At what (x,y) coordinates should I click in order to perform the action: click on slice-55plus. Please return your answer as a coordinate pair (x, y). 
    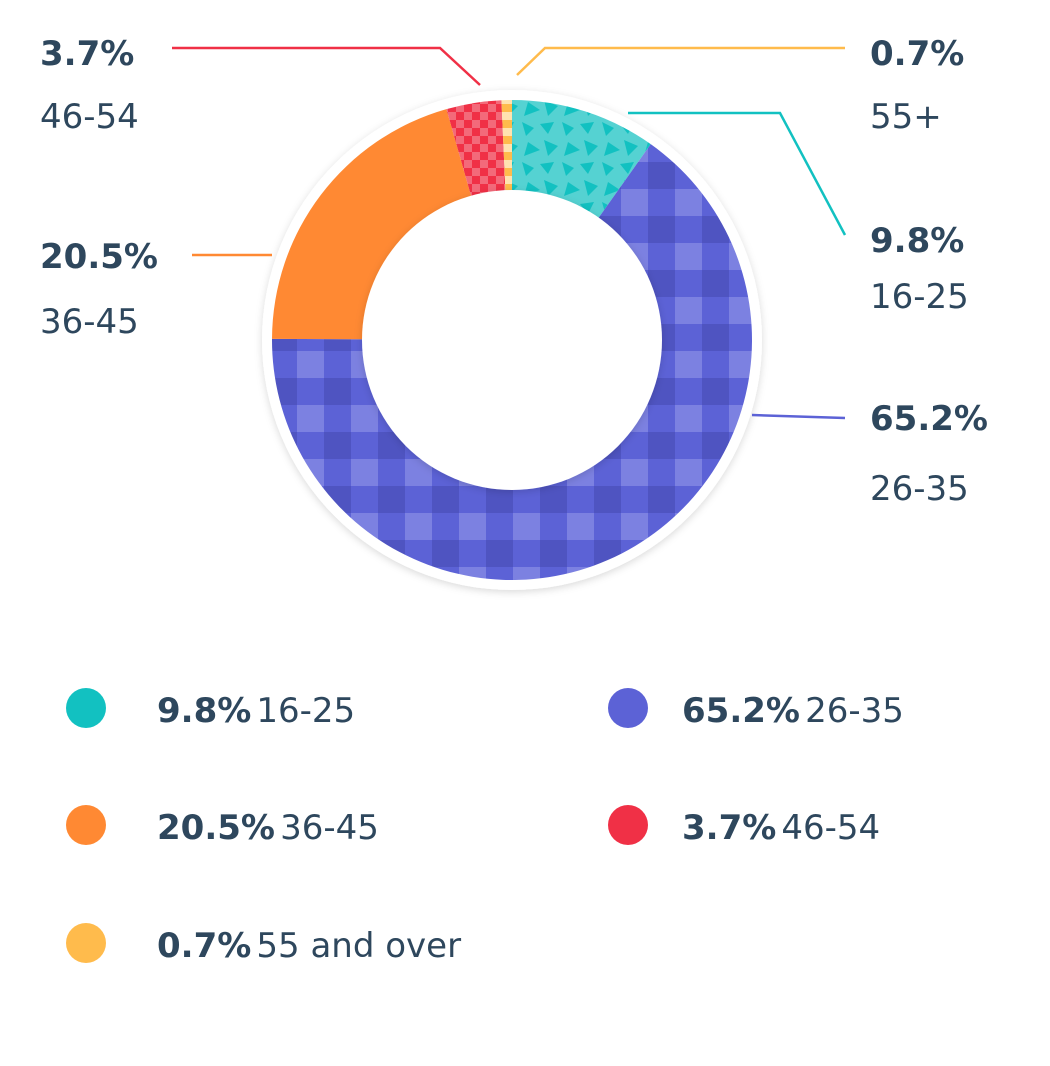
    Looking at the image, I should click on (506, 146).